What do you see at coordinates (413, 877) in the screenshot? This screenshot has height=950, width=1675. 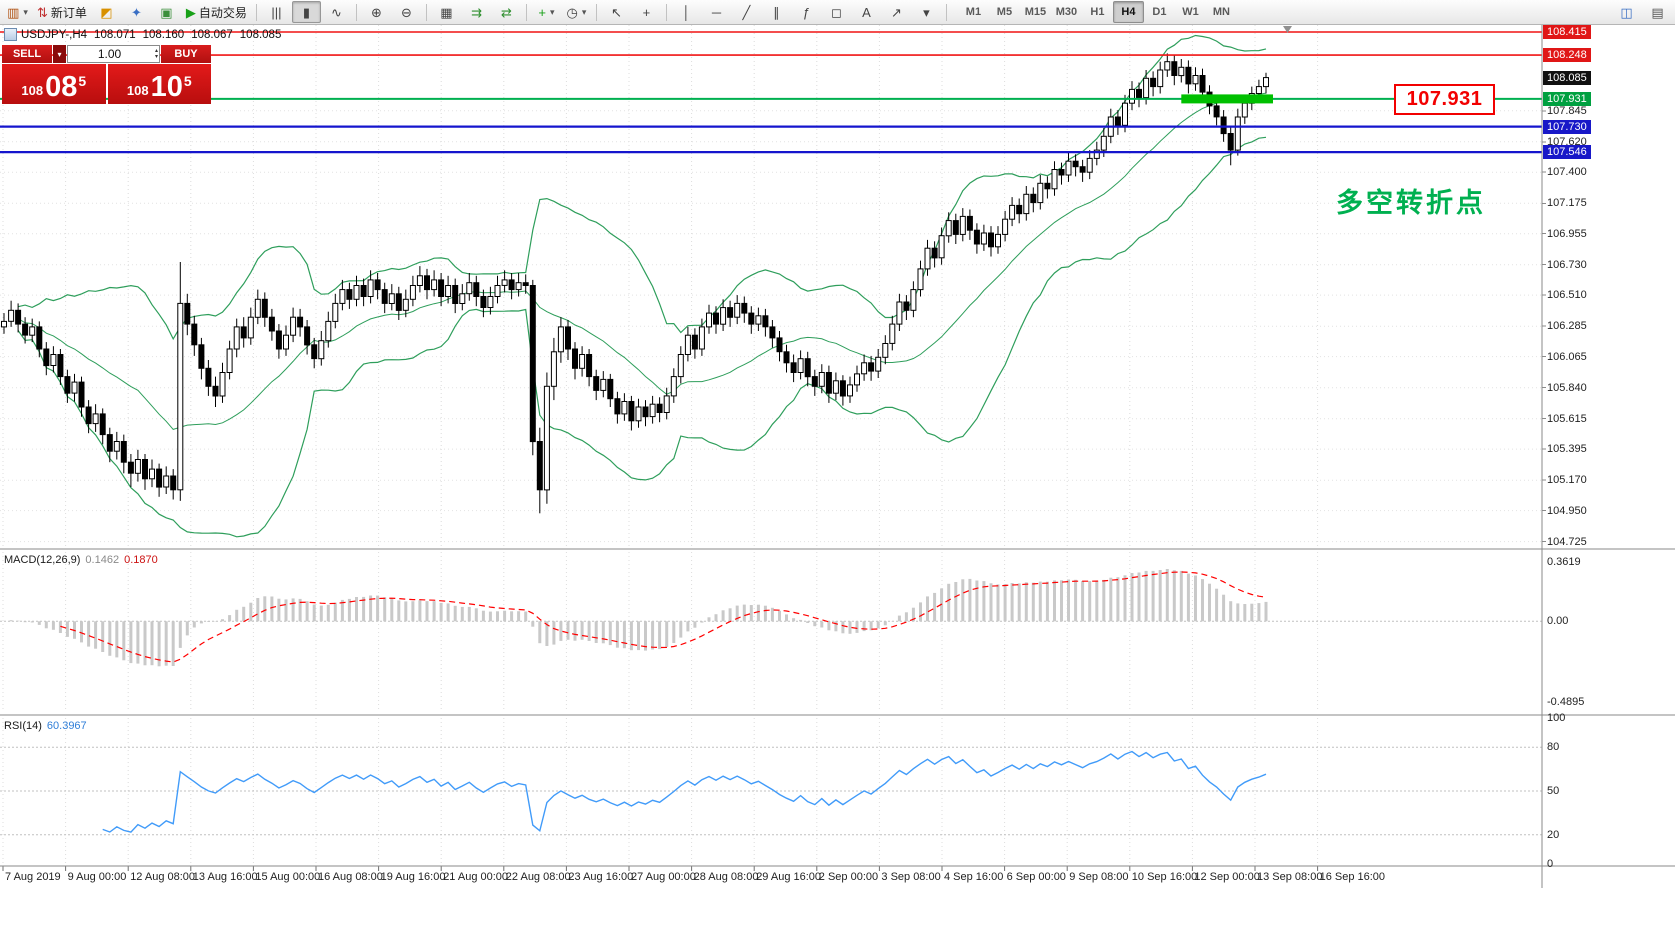 I see `time-label: 19 Aug 16:00` at bounding box center [413, 877].